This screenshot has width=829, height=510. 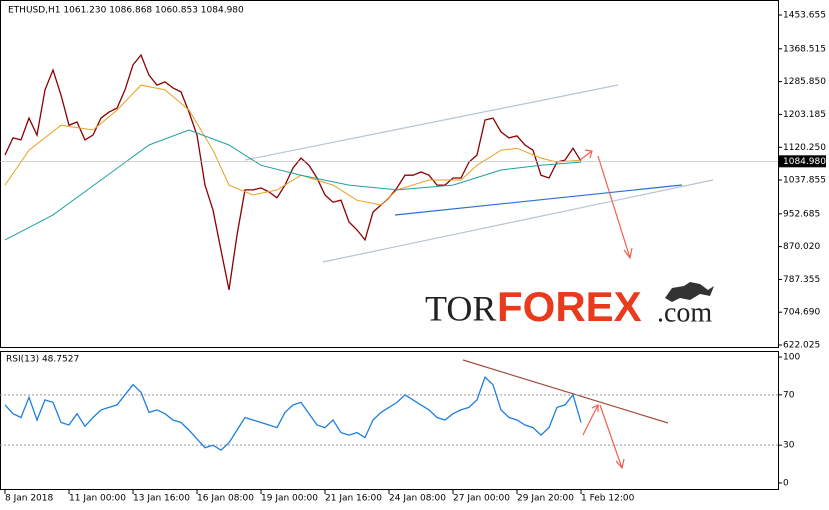 What do you see at coordinates (608, 499) in the screenshot?
I see `x-tick-label: 1 Feb 12:00` at bounding box center [608, 499].